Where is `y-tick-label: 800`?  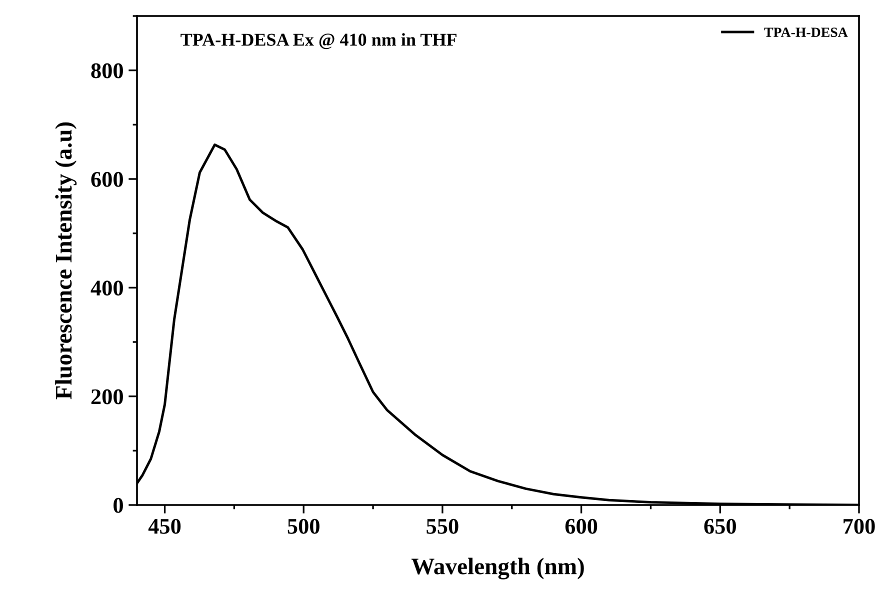
y-tick-label: 800 is located at coordinates (107, 70).